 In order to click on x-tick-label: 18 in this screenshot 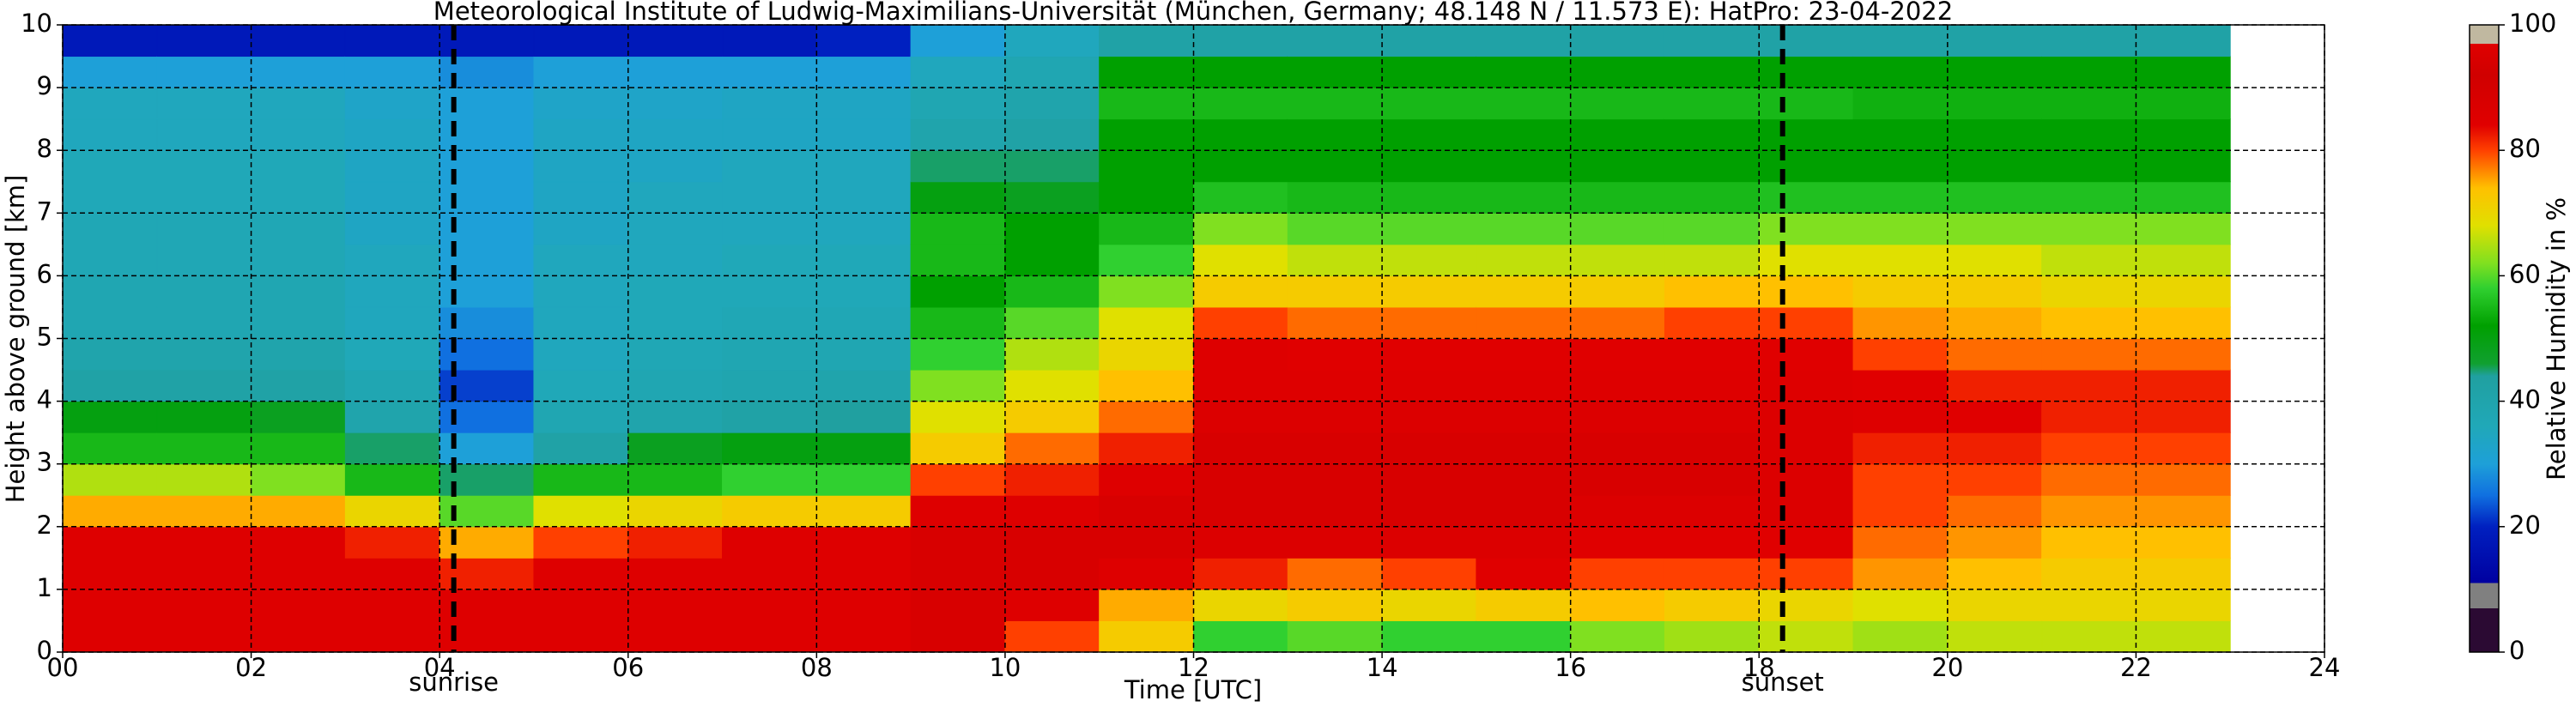, I will do `click(1759, 667)`.